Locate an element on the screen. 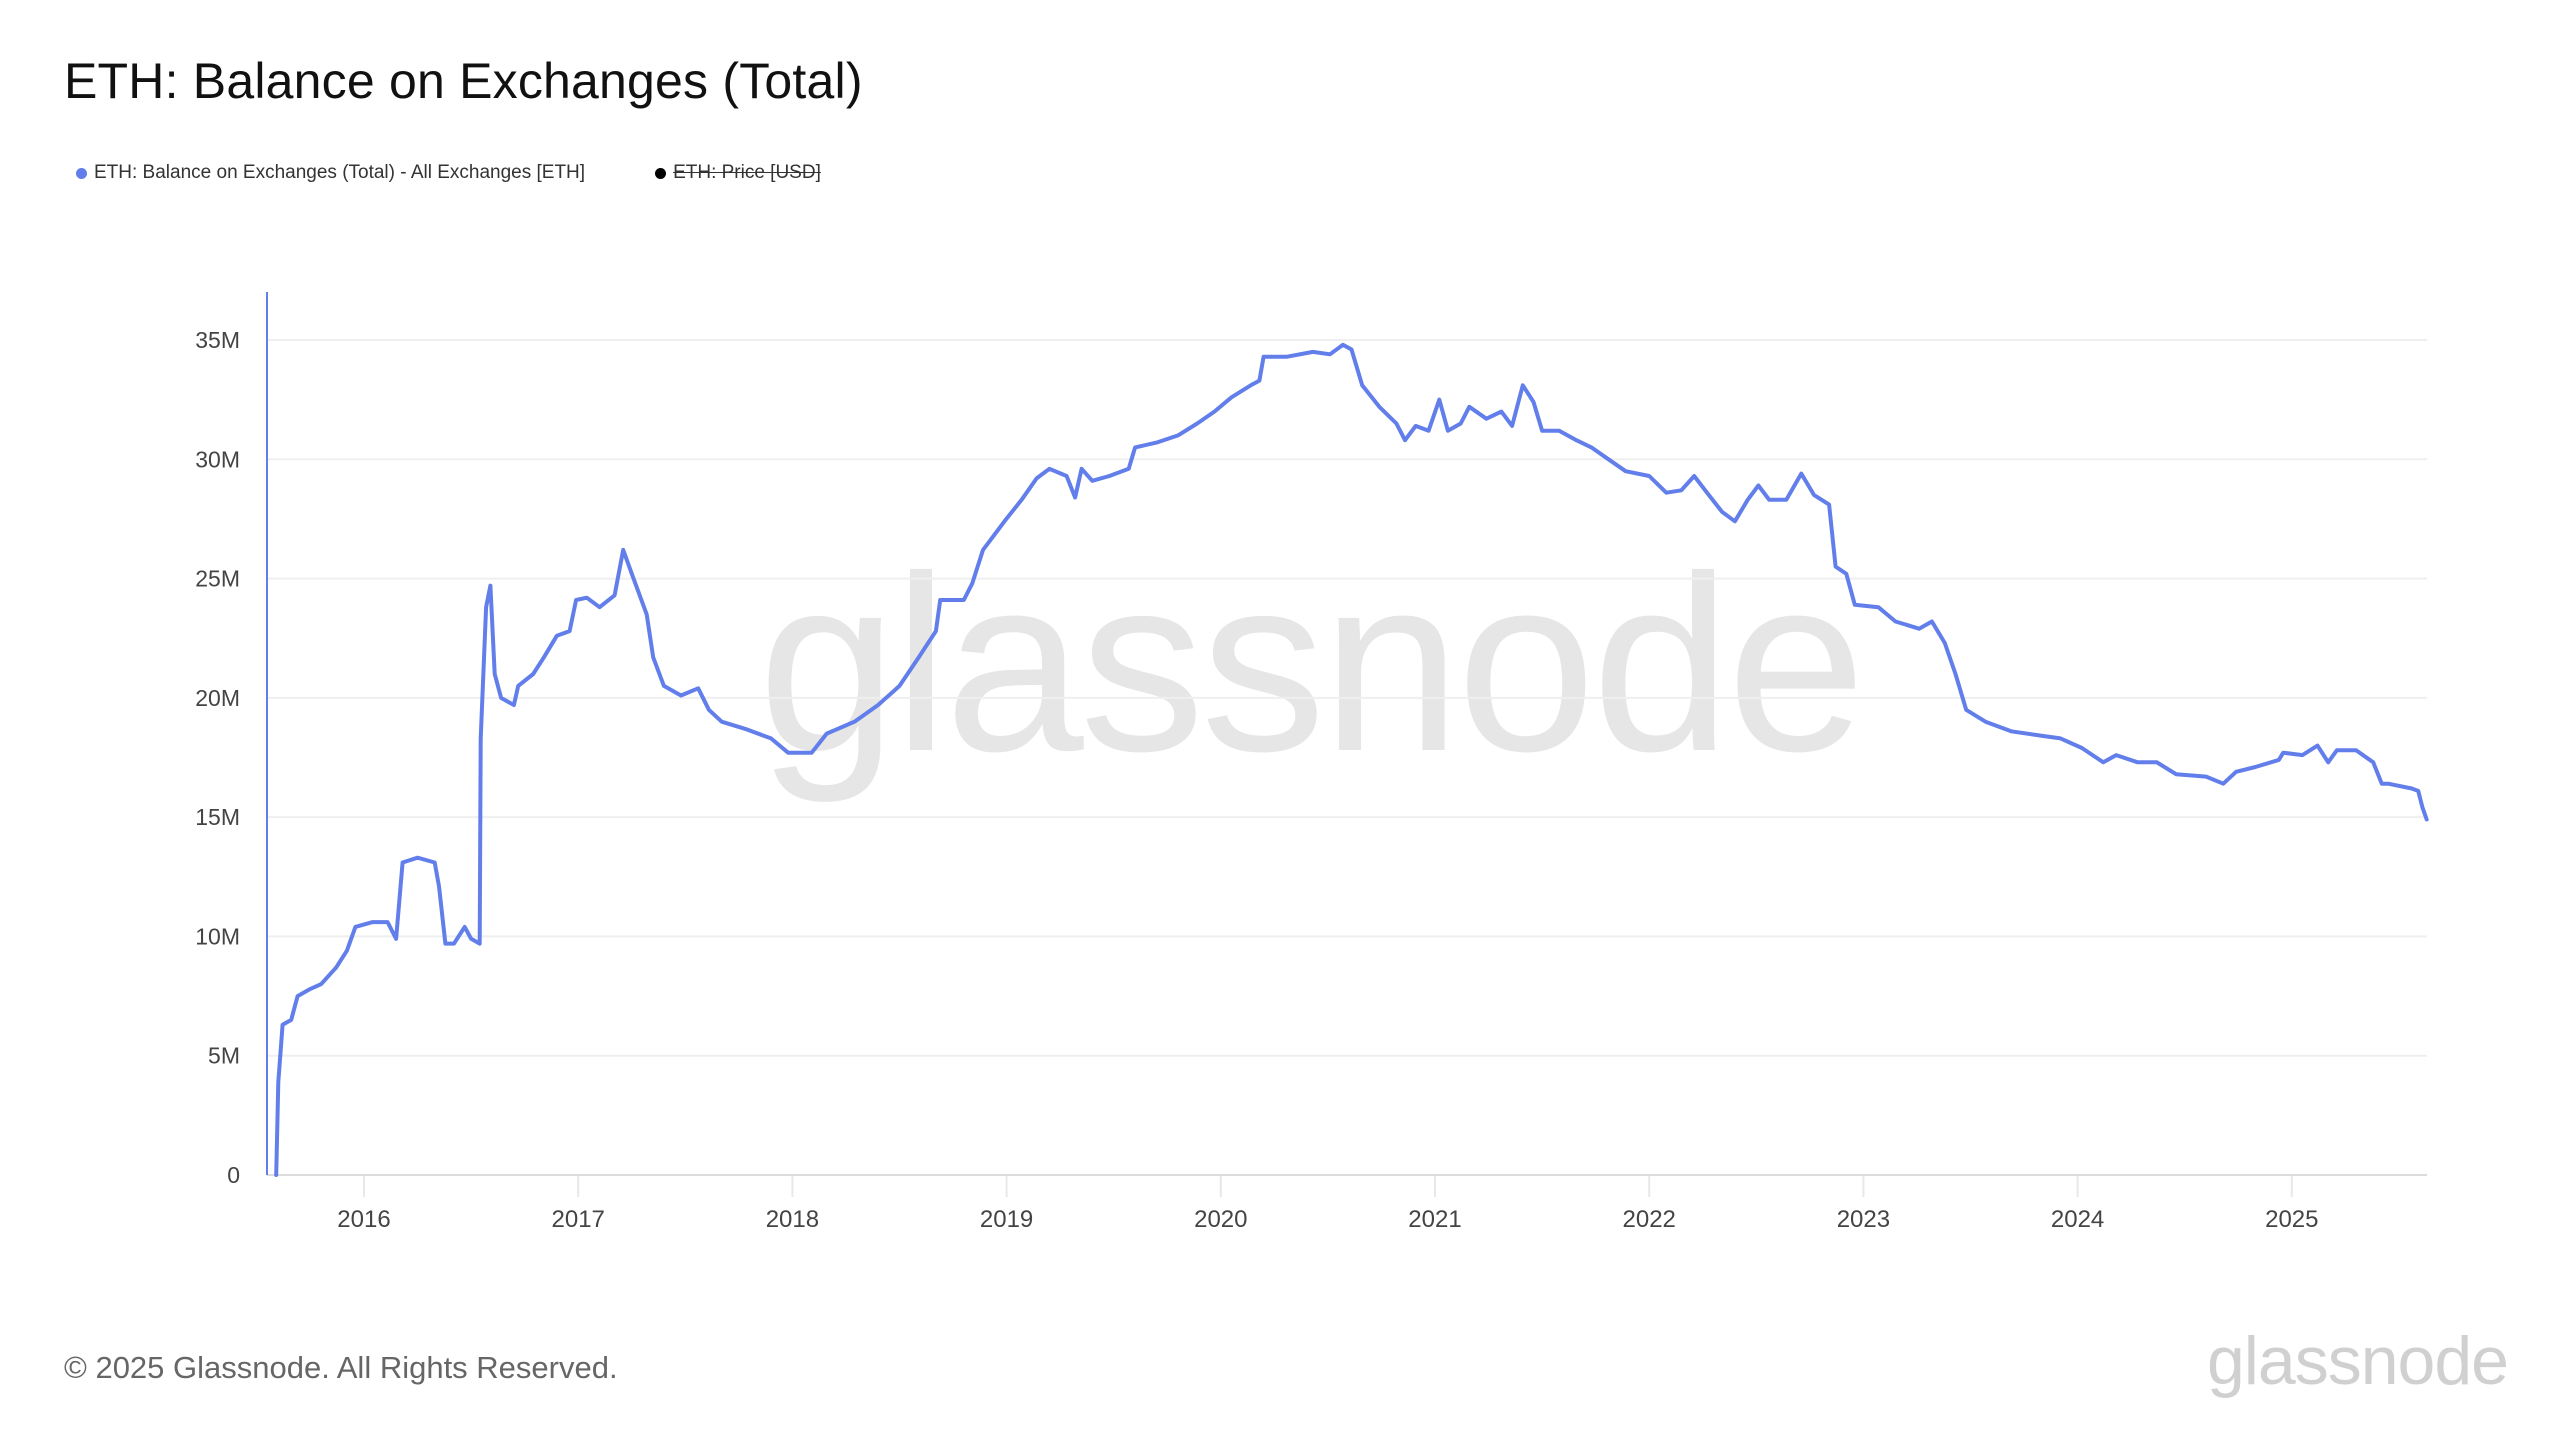 This screenshot has height=1440, width=2560. legend-item-price: ETH: Price [USD] is located at coordinates (738, 173).